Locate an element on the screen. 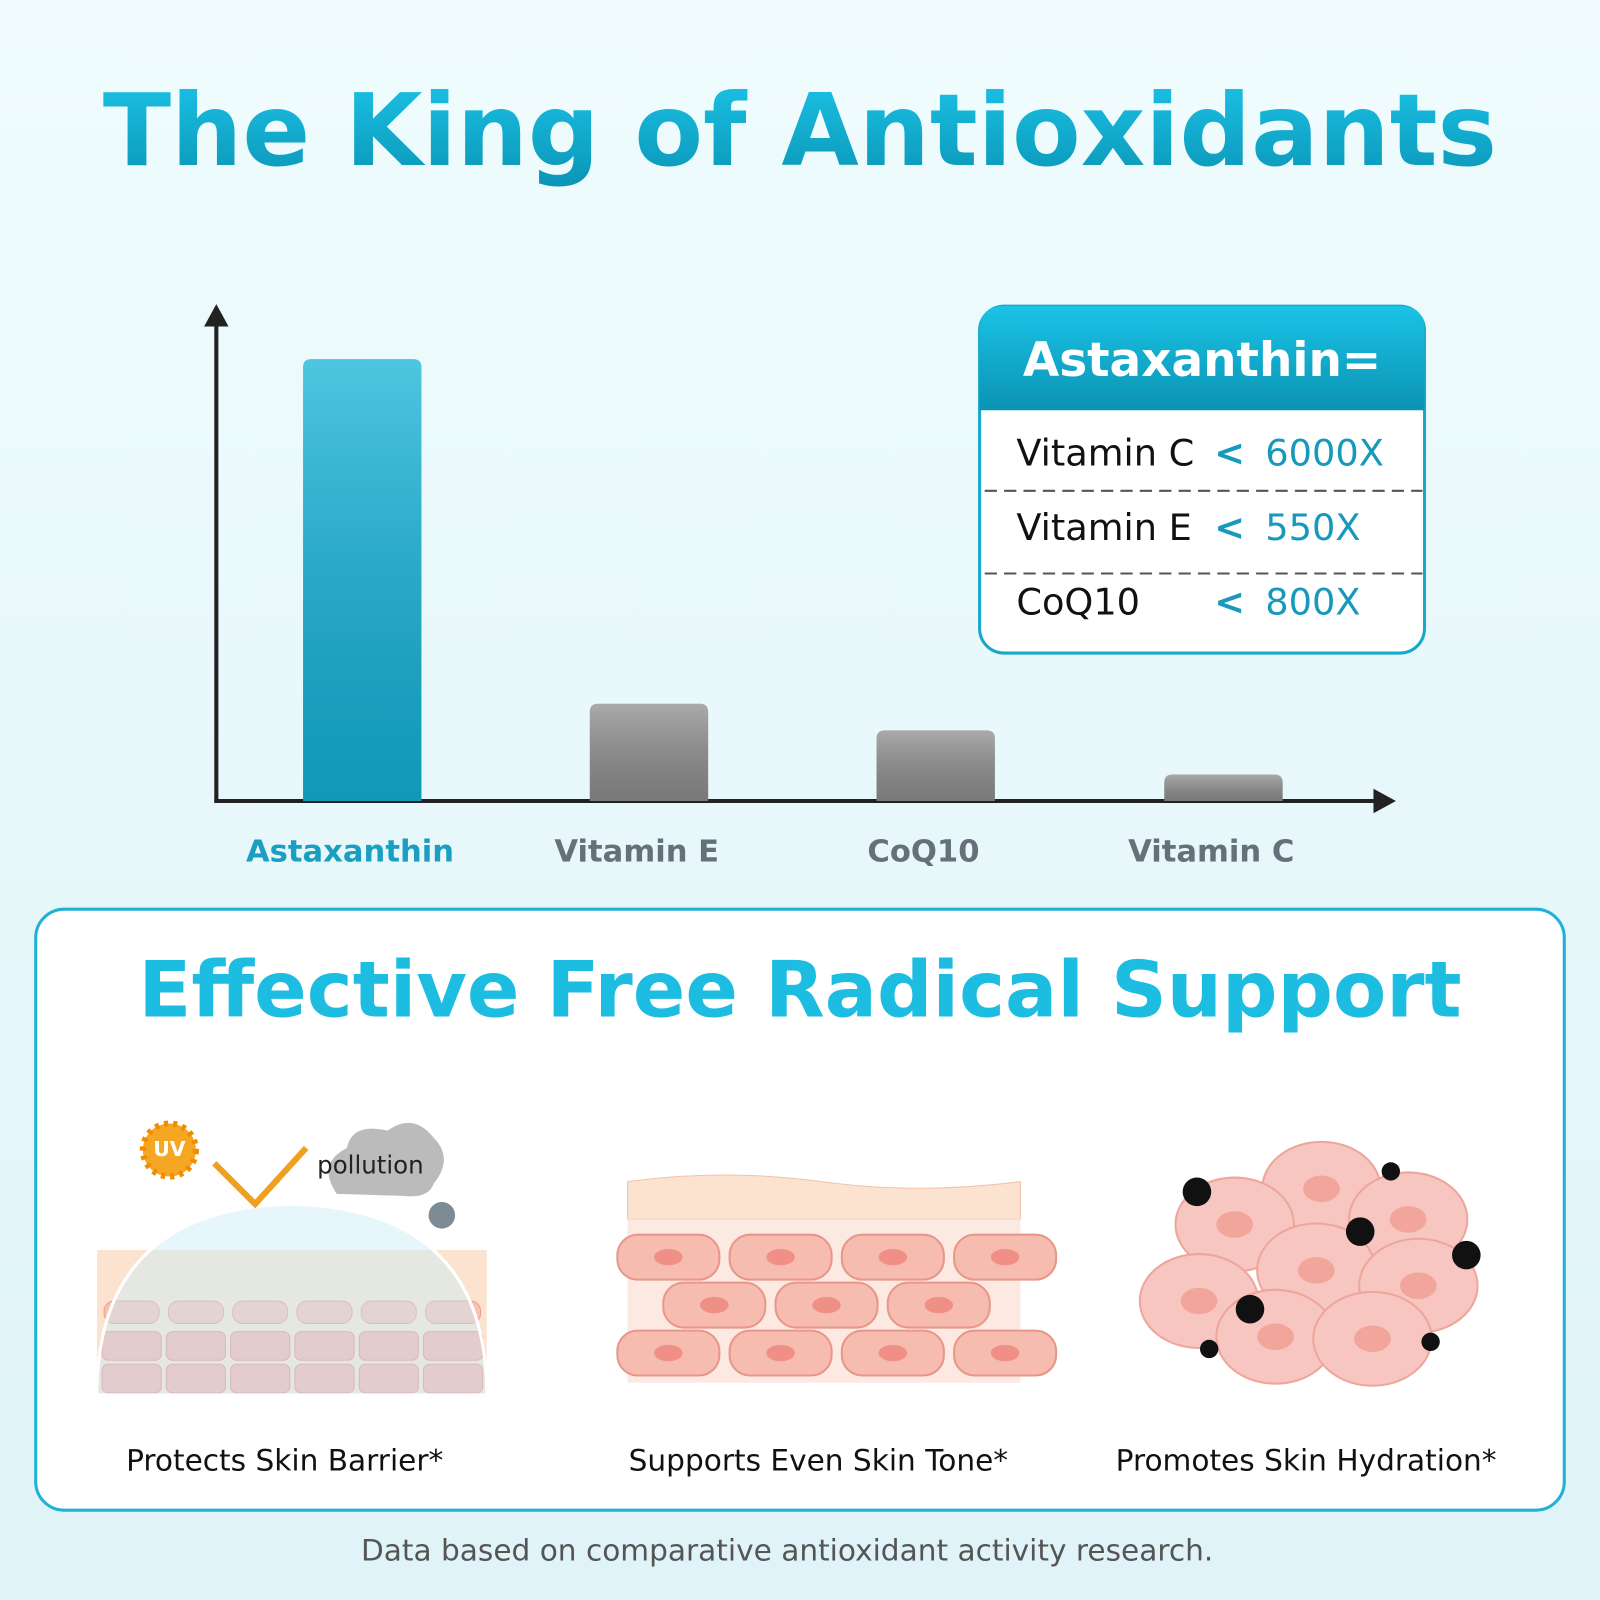 Image resolution: width=1600 pixels, height=1600 pixels. shield-dome is located at coordinates (292, 1299).